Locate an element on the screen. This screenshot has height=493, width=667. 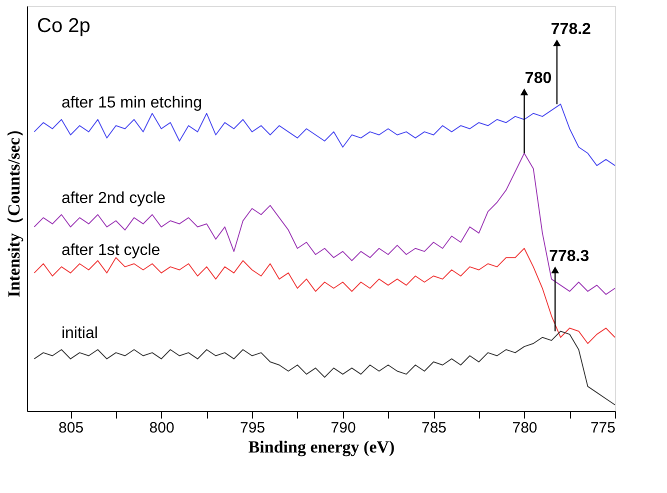
annotation: 778.2 is located at coordinates (571, 29).